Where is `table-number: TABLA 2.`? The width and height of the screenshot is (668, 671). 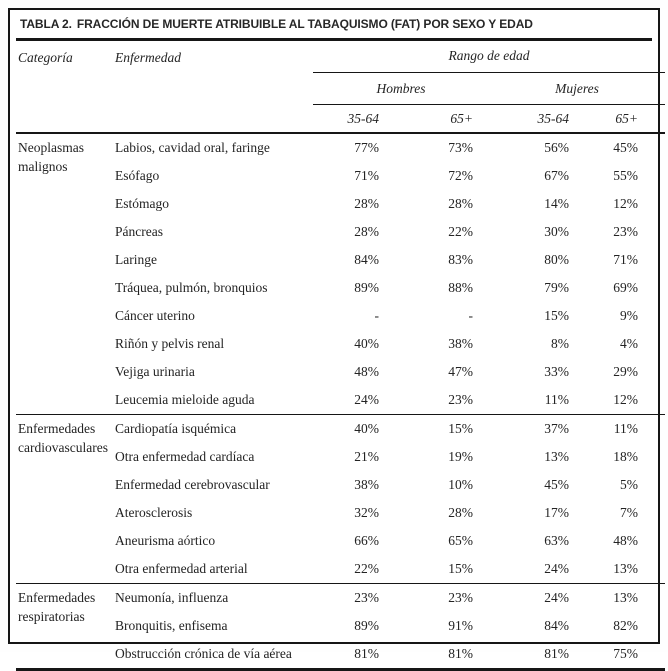
table-number: TABLA 2. is located at coordinates (46, 24).